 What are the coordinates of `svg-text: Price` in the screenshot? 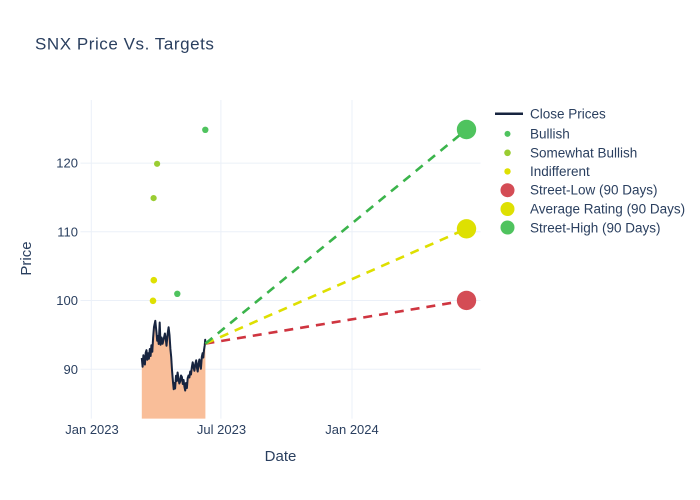 It's located at (26, 258).